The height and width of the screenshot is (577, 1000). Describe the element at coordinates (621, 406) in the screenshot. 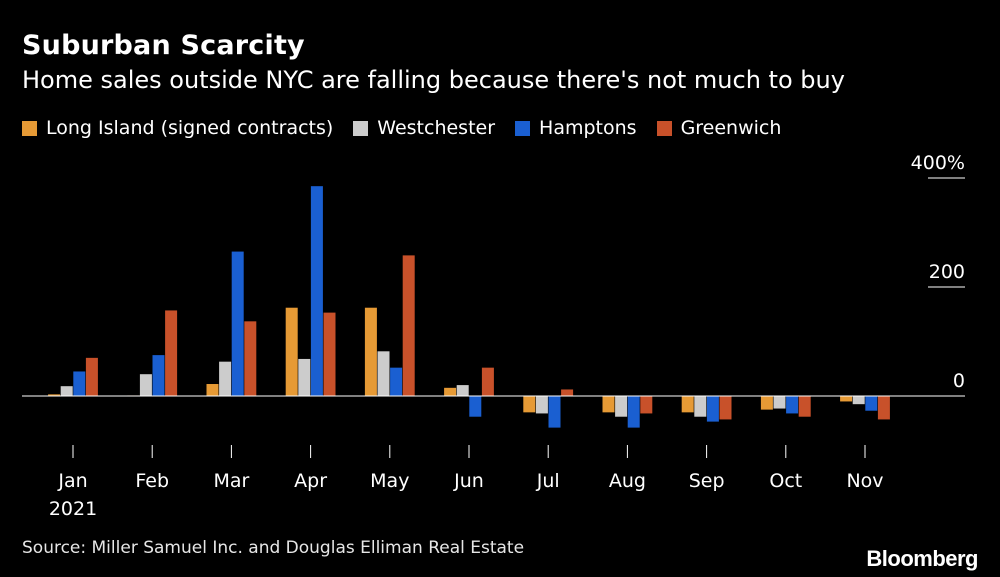

I see `bar-westchester-aug` at that location.